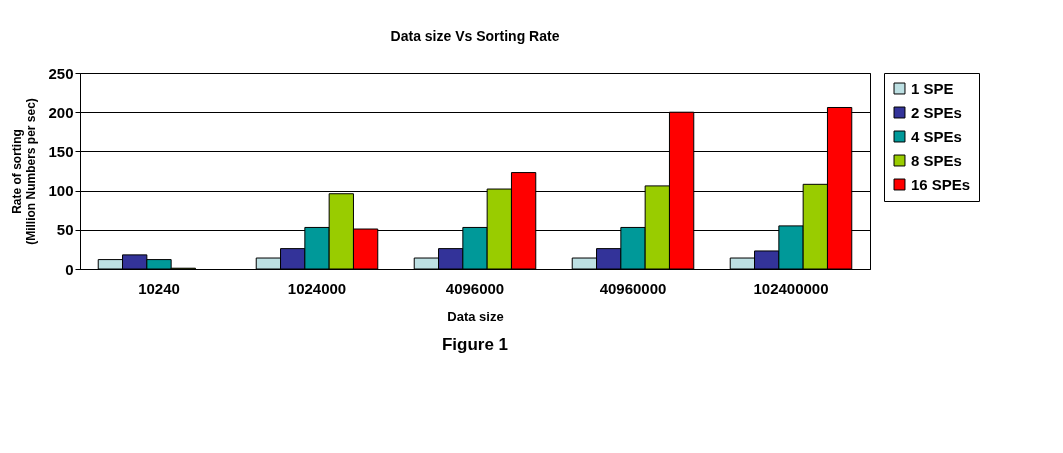 The width and height of the screenshot is (1063, 453). Describe the element at coordinates (69, 269) in the screenshot. I see `y-tick-label: 0` at that location.